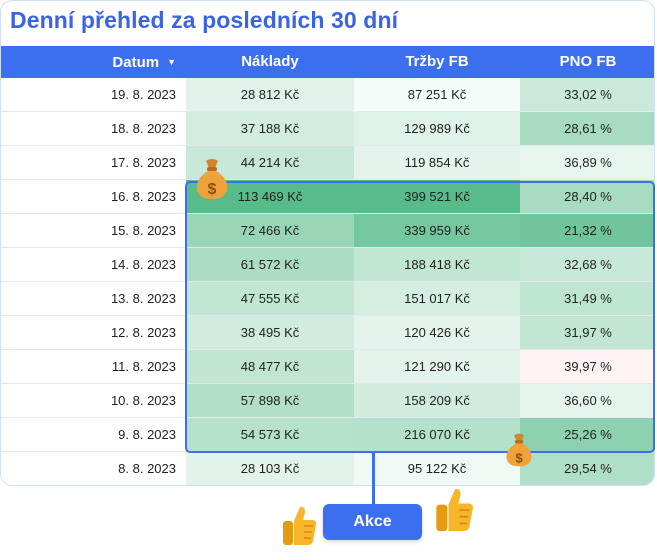  Describe the element at coordinates (270, 366) in the screenshot. I see `cell-naklady: 48 477 Kč` at that location.